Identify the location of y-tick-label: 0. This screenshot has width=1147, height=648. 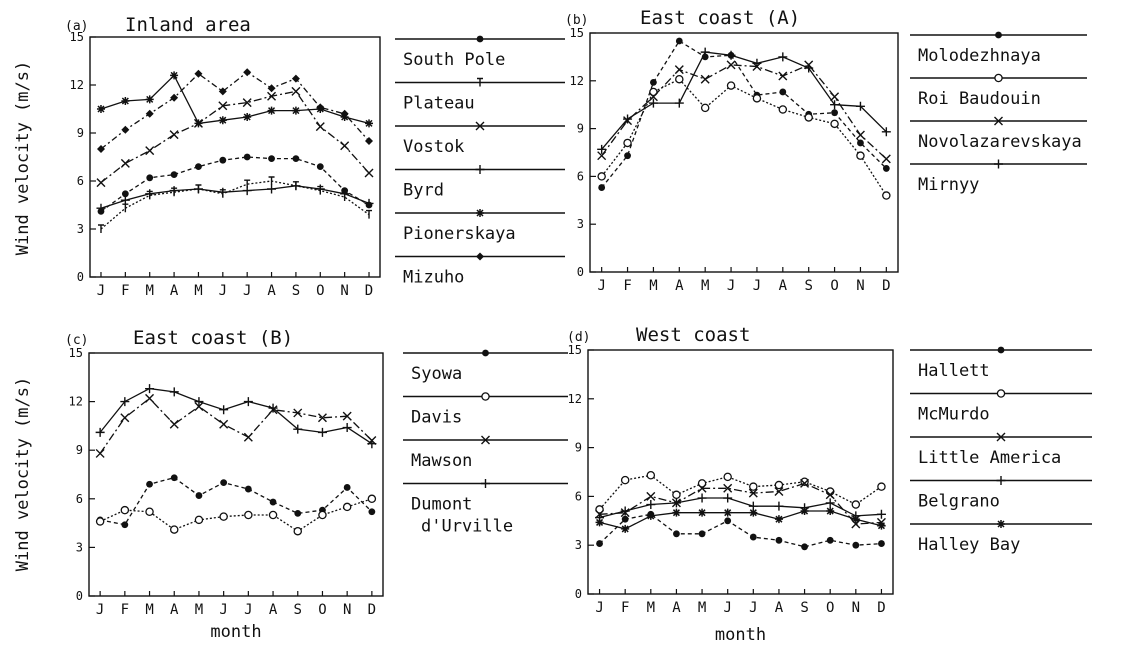
(580, 272).